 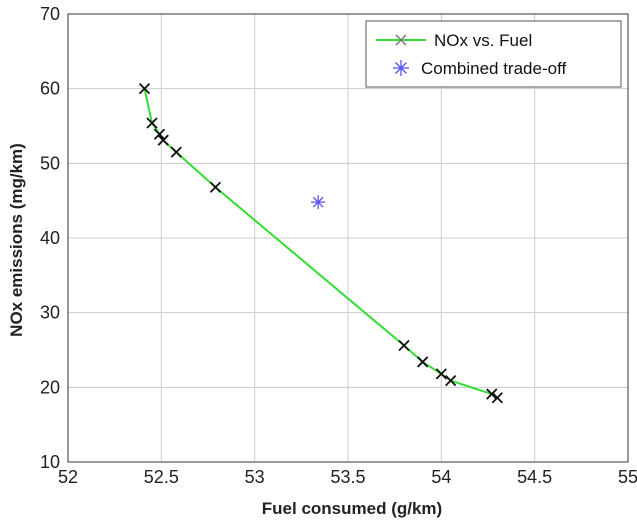 What do you see at coordinates (318, 202) in the screenshot?
I see `combined-tradeoff-point` at bounding box center [318, 202].